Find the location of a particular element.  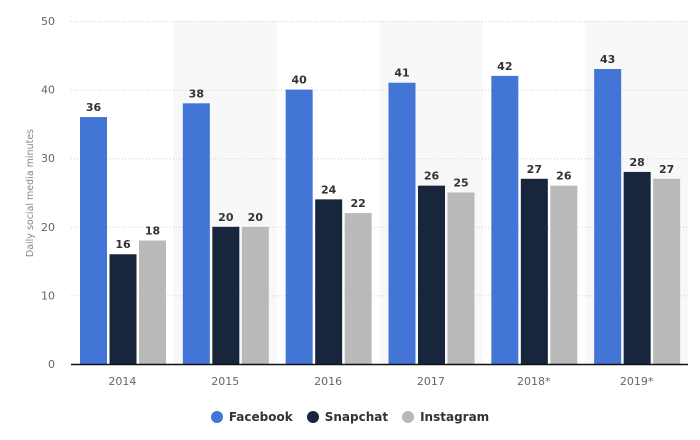

legend-label: Snapchat is located at coordinates (356, 417).